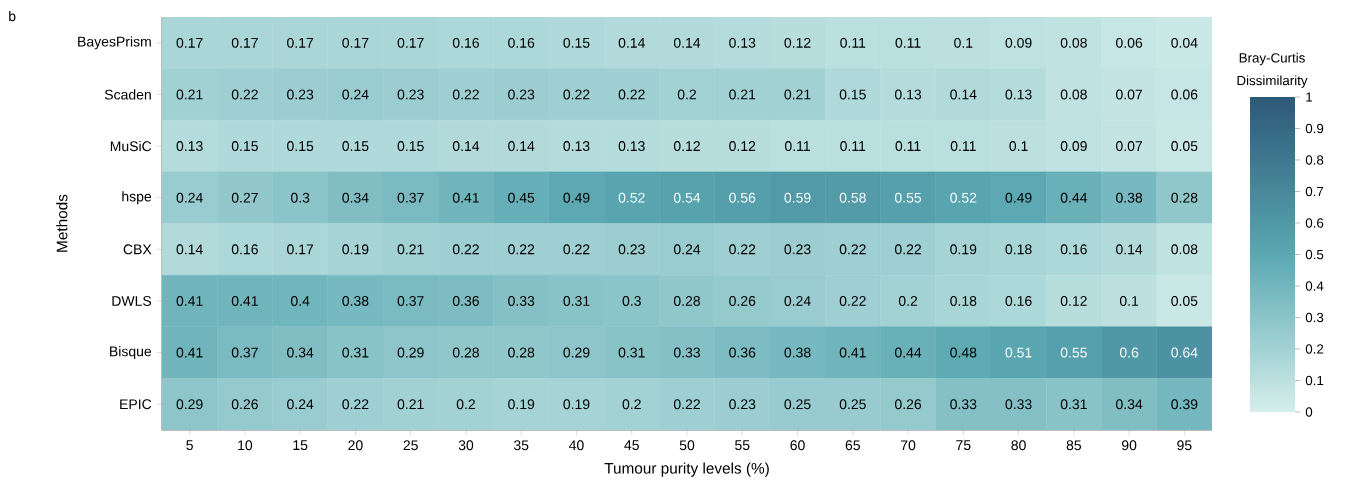 The image size is (1352, 497). What do you see at coordinates (244, 352) in the screenshot?
I see `data-label: 0.37` at bounding box center [244, 352].